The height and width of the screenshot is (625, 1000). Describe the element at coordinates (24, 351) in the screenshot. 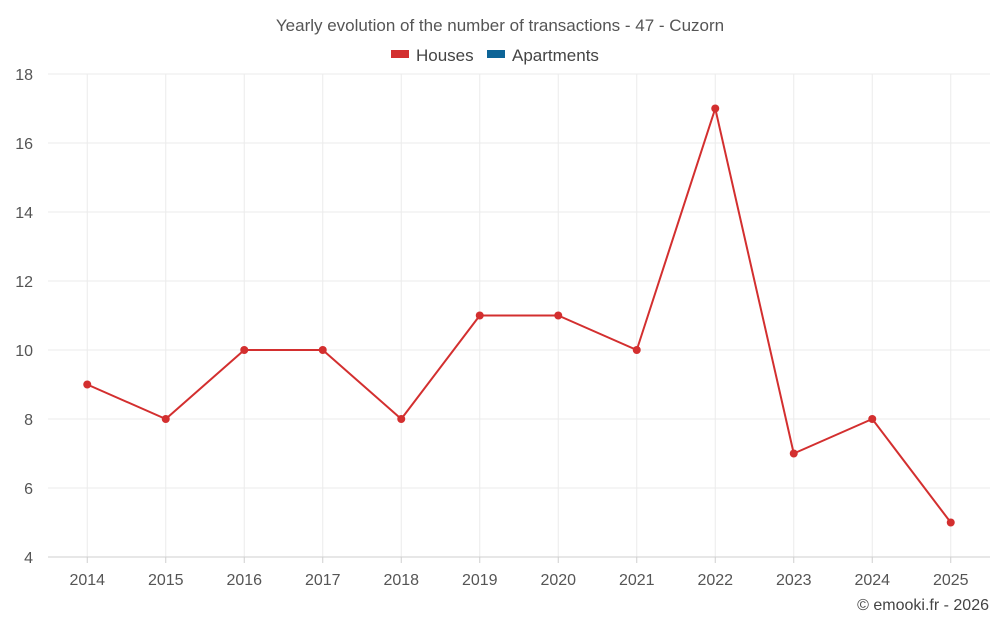

I see `y-tick-label: 10` at that location.